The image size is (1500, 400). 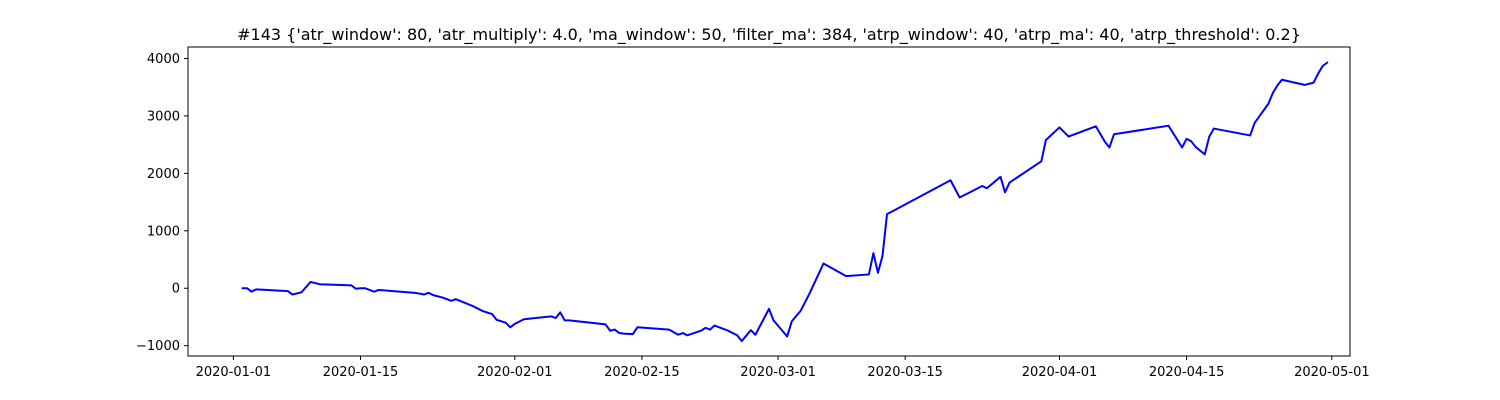 I want to click on x-tick-label: 2020-04-01, so click(x=1060, y=372).